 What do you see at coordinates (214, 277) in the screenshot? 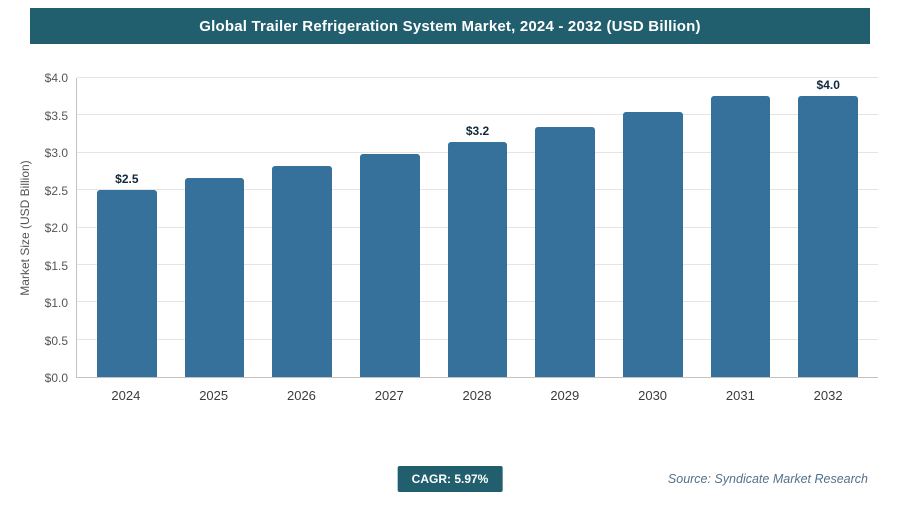
I see `bar-2025` at bounding box center [214, 277].